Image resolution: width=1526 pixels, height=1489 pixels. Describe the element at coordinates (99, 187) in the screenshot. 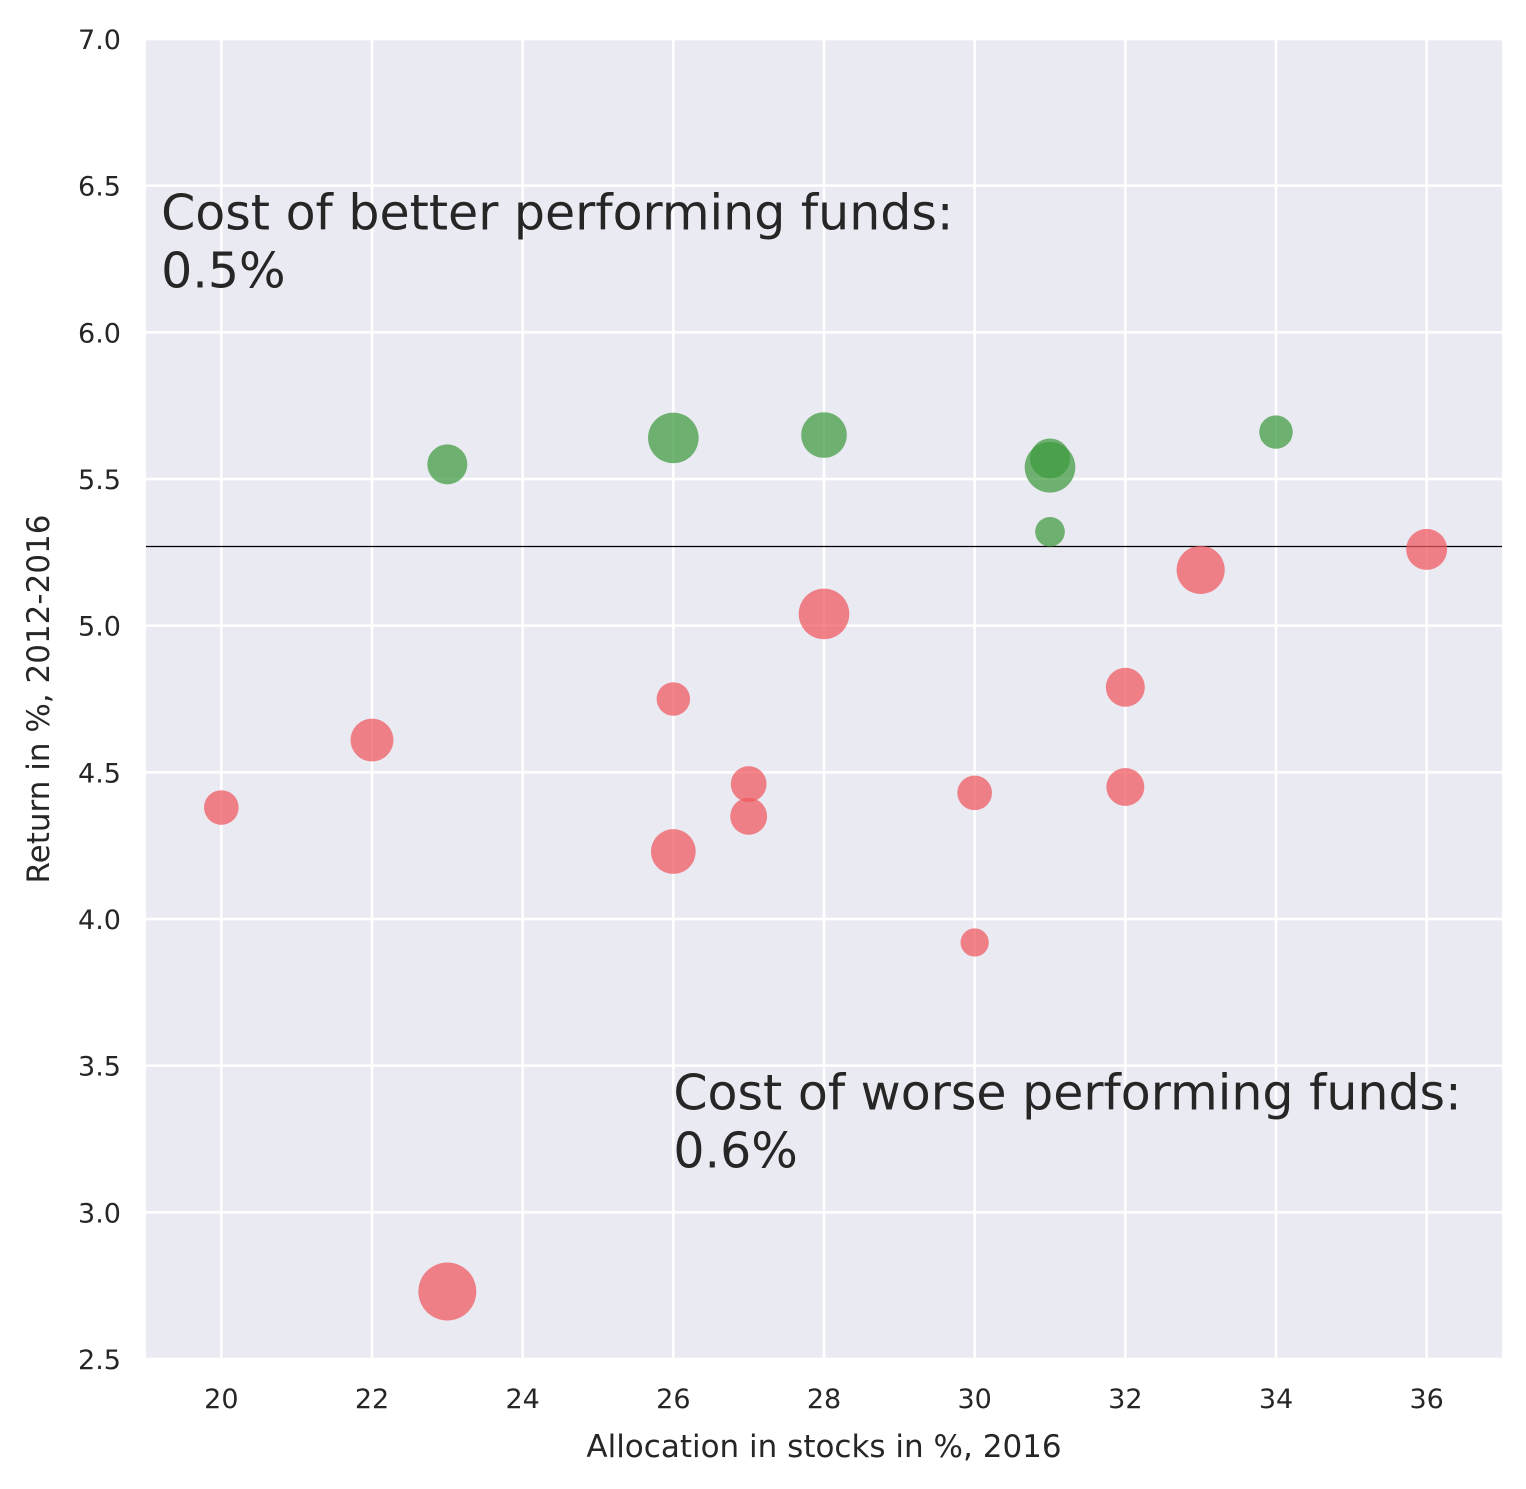

I see `y-tick-label: 6.5` at that location.